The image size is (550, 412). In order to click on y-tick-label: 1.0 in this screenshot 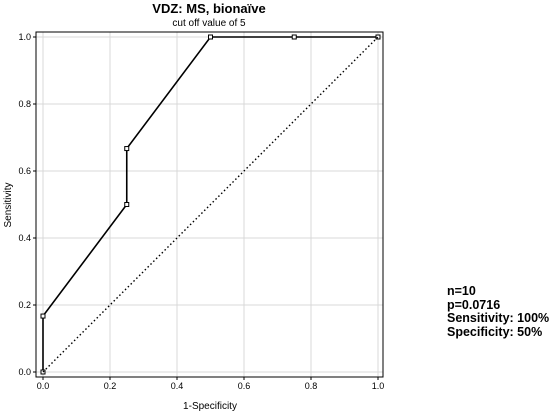, I will do `click(24, 37)`.